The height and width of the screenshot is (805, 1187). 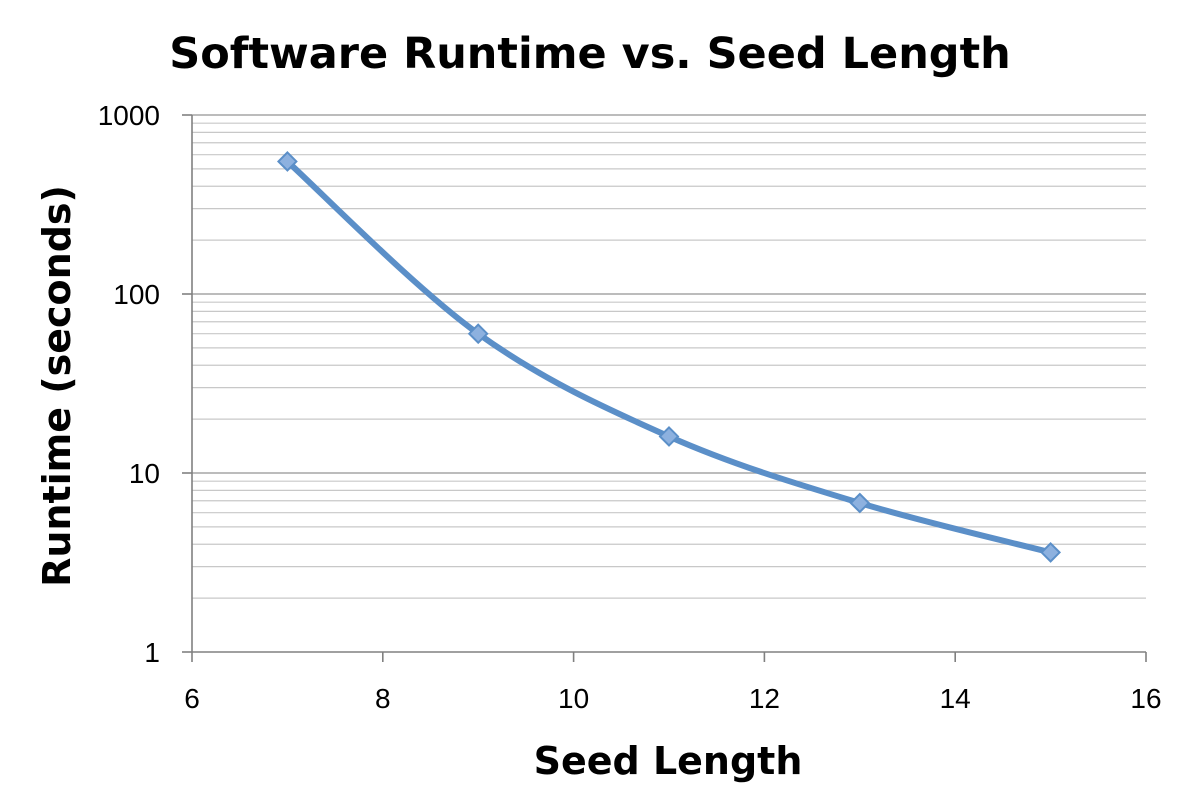 What do you see at coordinates (152, 652) in the screenshot?
I see `y-tick-label: 1` at bounding box center [152, 652].